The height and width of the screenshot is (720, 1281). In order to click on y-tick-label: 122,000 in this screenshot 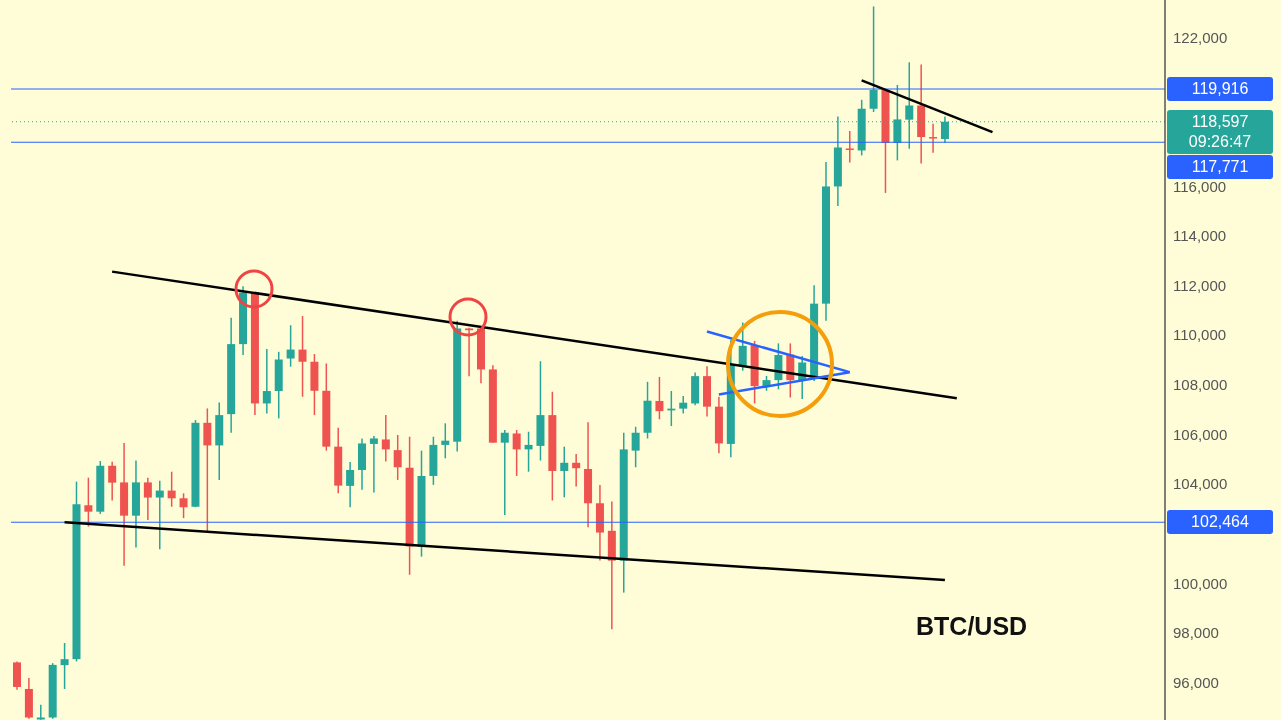, I will do `click(1200, 37)`.